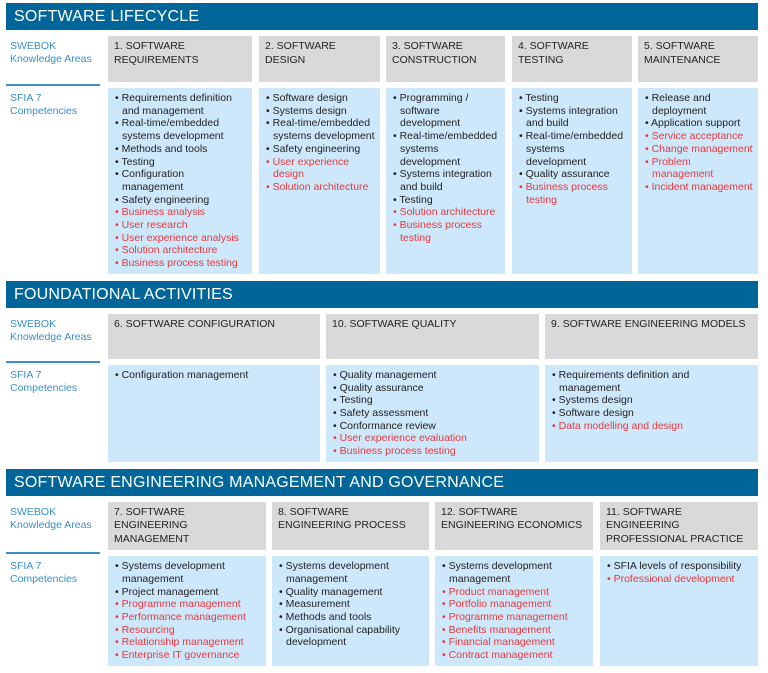 This screenshot has height=673, width=768. What do you see at coordinates (181, 604) in the screenshot?
I see `competency-label: Programme management` at bounding box center [181, 604].